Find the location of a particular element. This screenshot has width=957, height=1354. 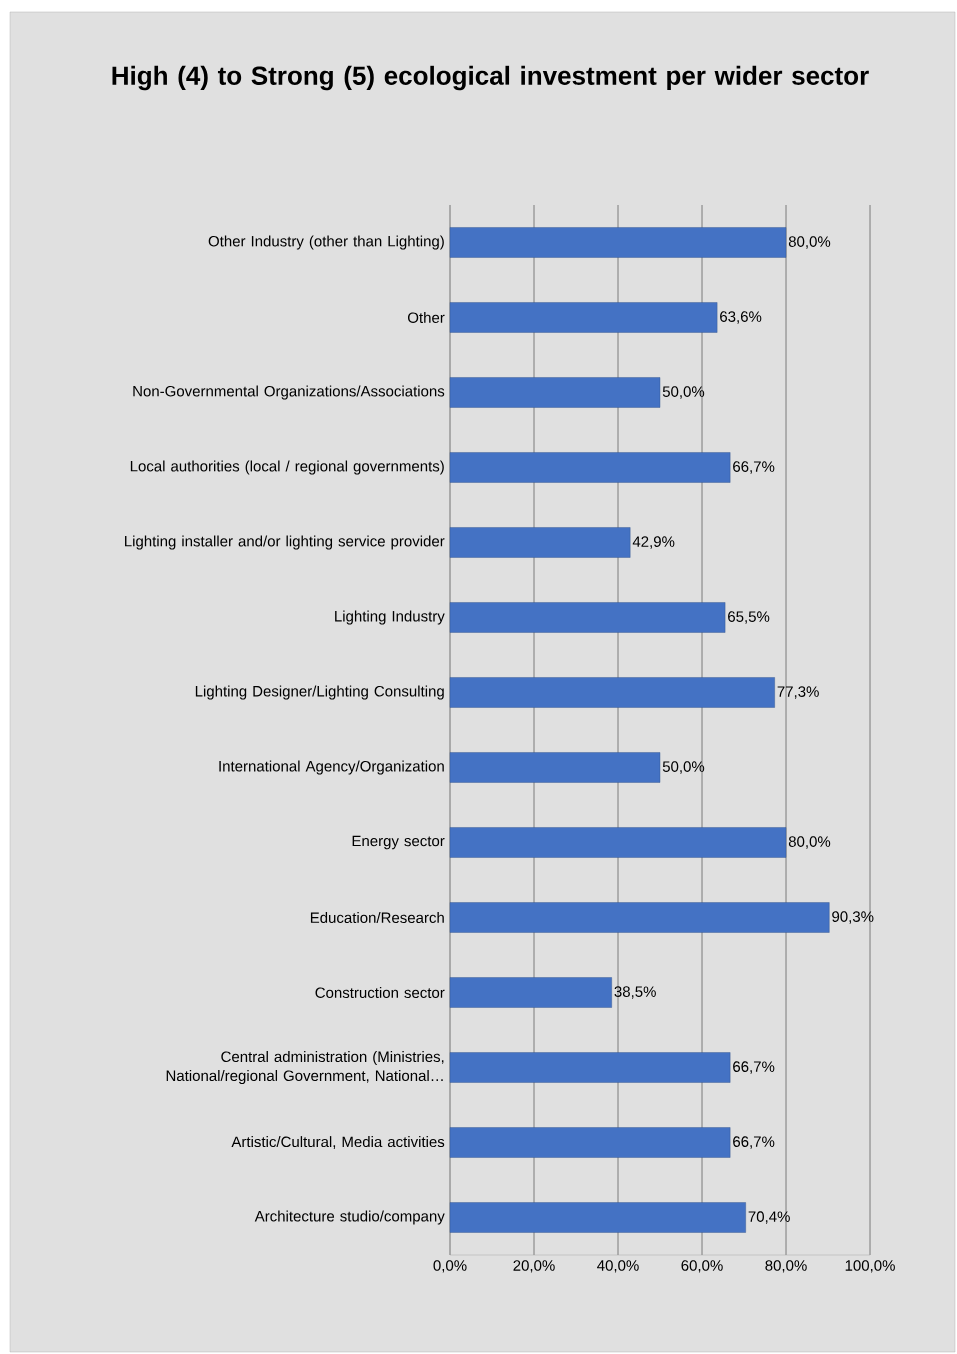

y-tick-label: Construction sector is located at coordinates (380, 992).